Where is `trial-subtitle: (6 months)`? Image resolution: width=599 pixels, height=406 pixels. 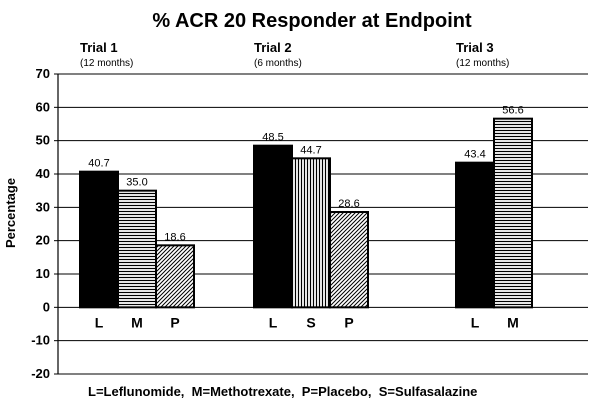 trial-subtitle: (6 months) is located at coordinates (278, 63).